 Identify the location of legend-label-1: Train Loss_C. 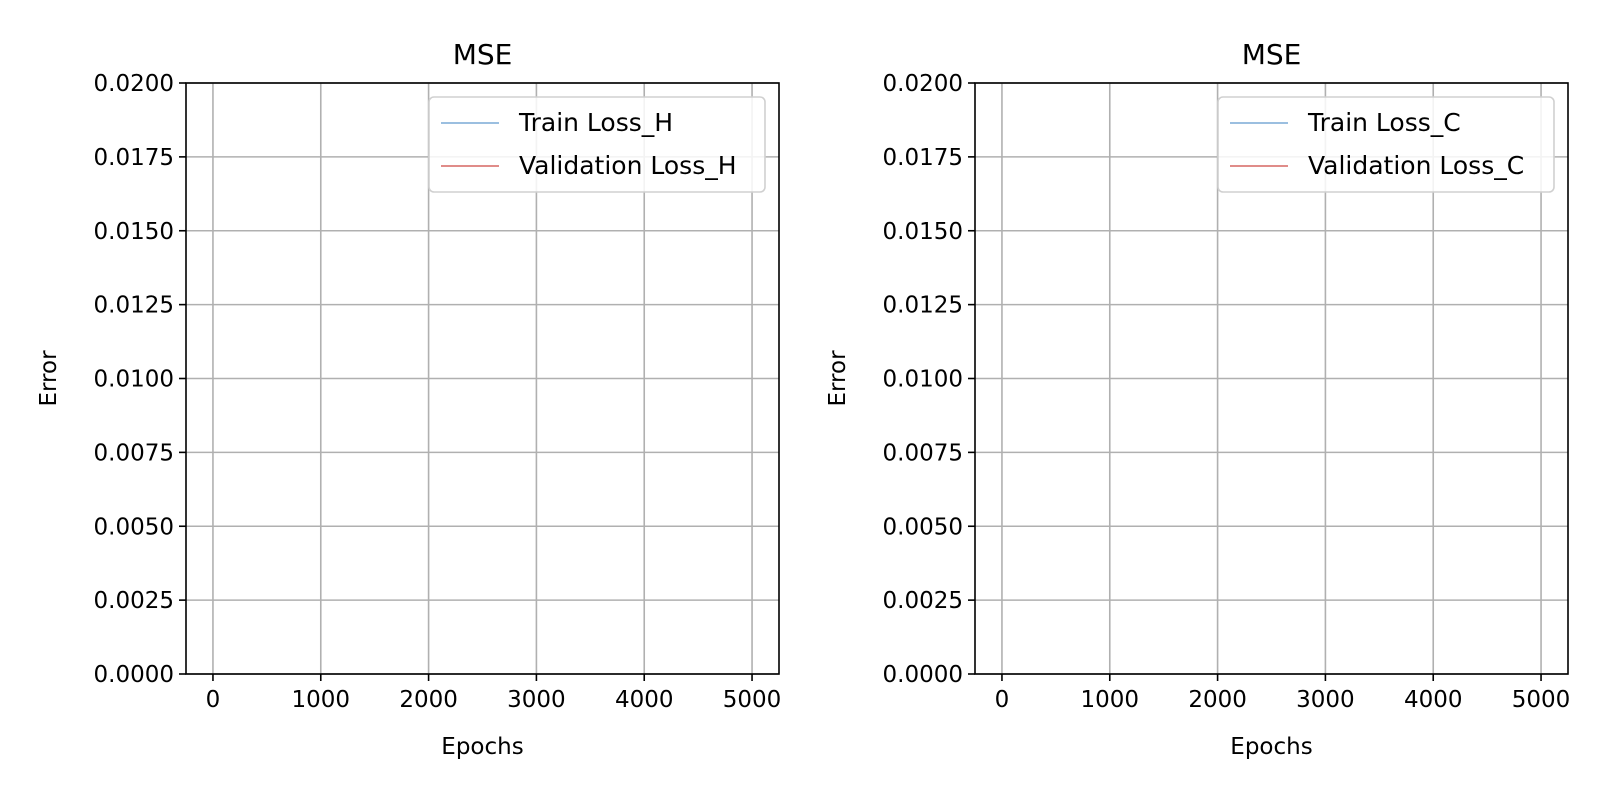
(1384, 122).